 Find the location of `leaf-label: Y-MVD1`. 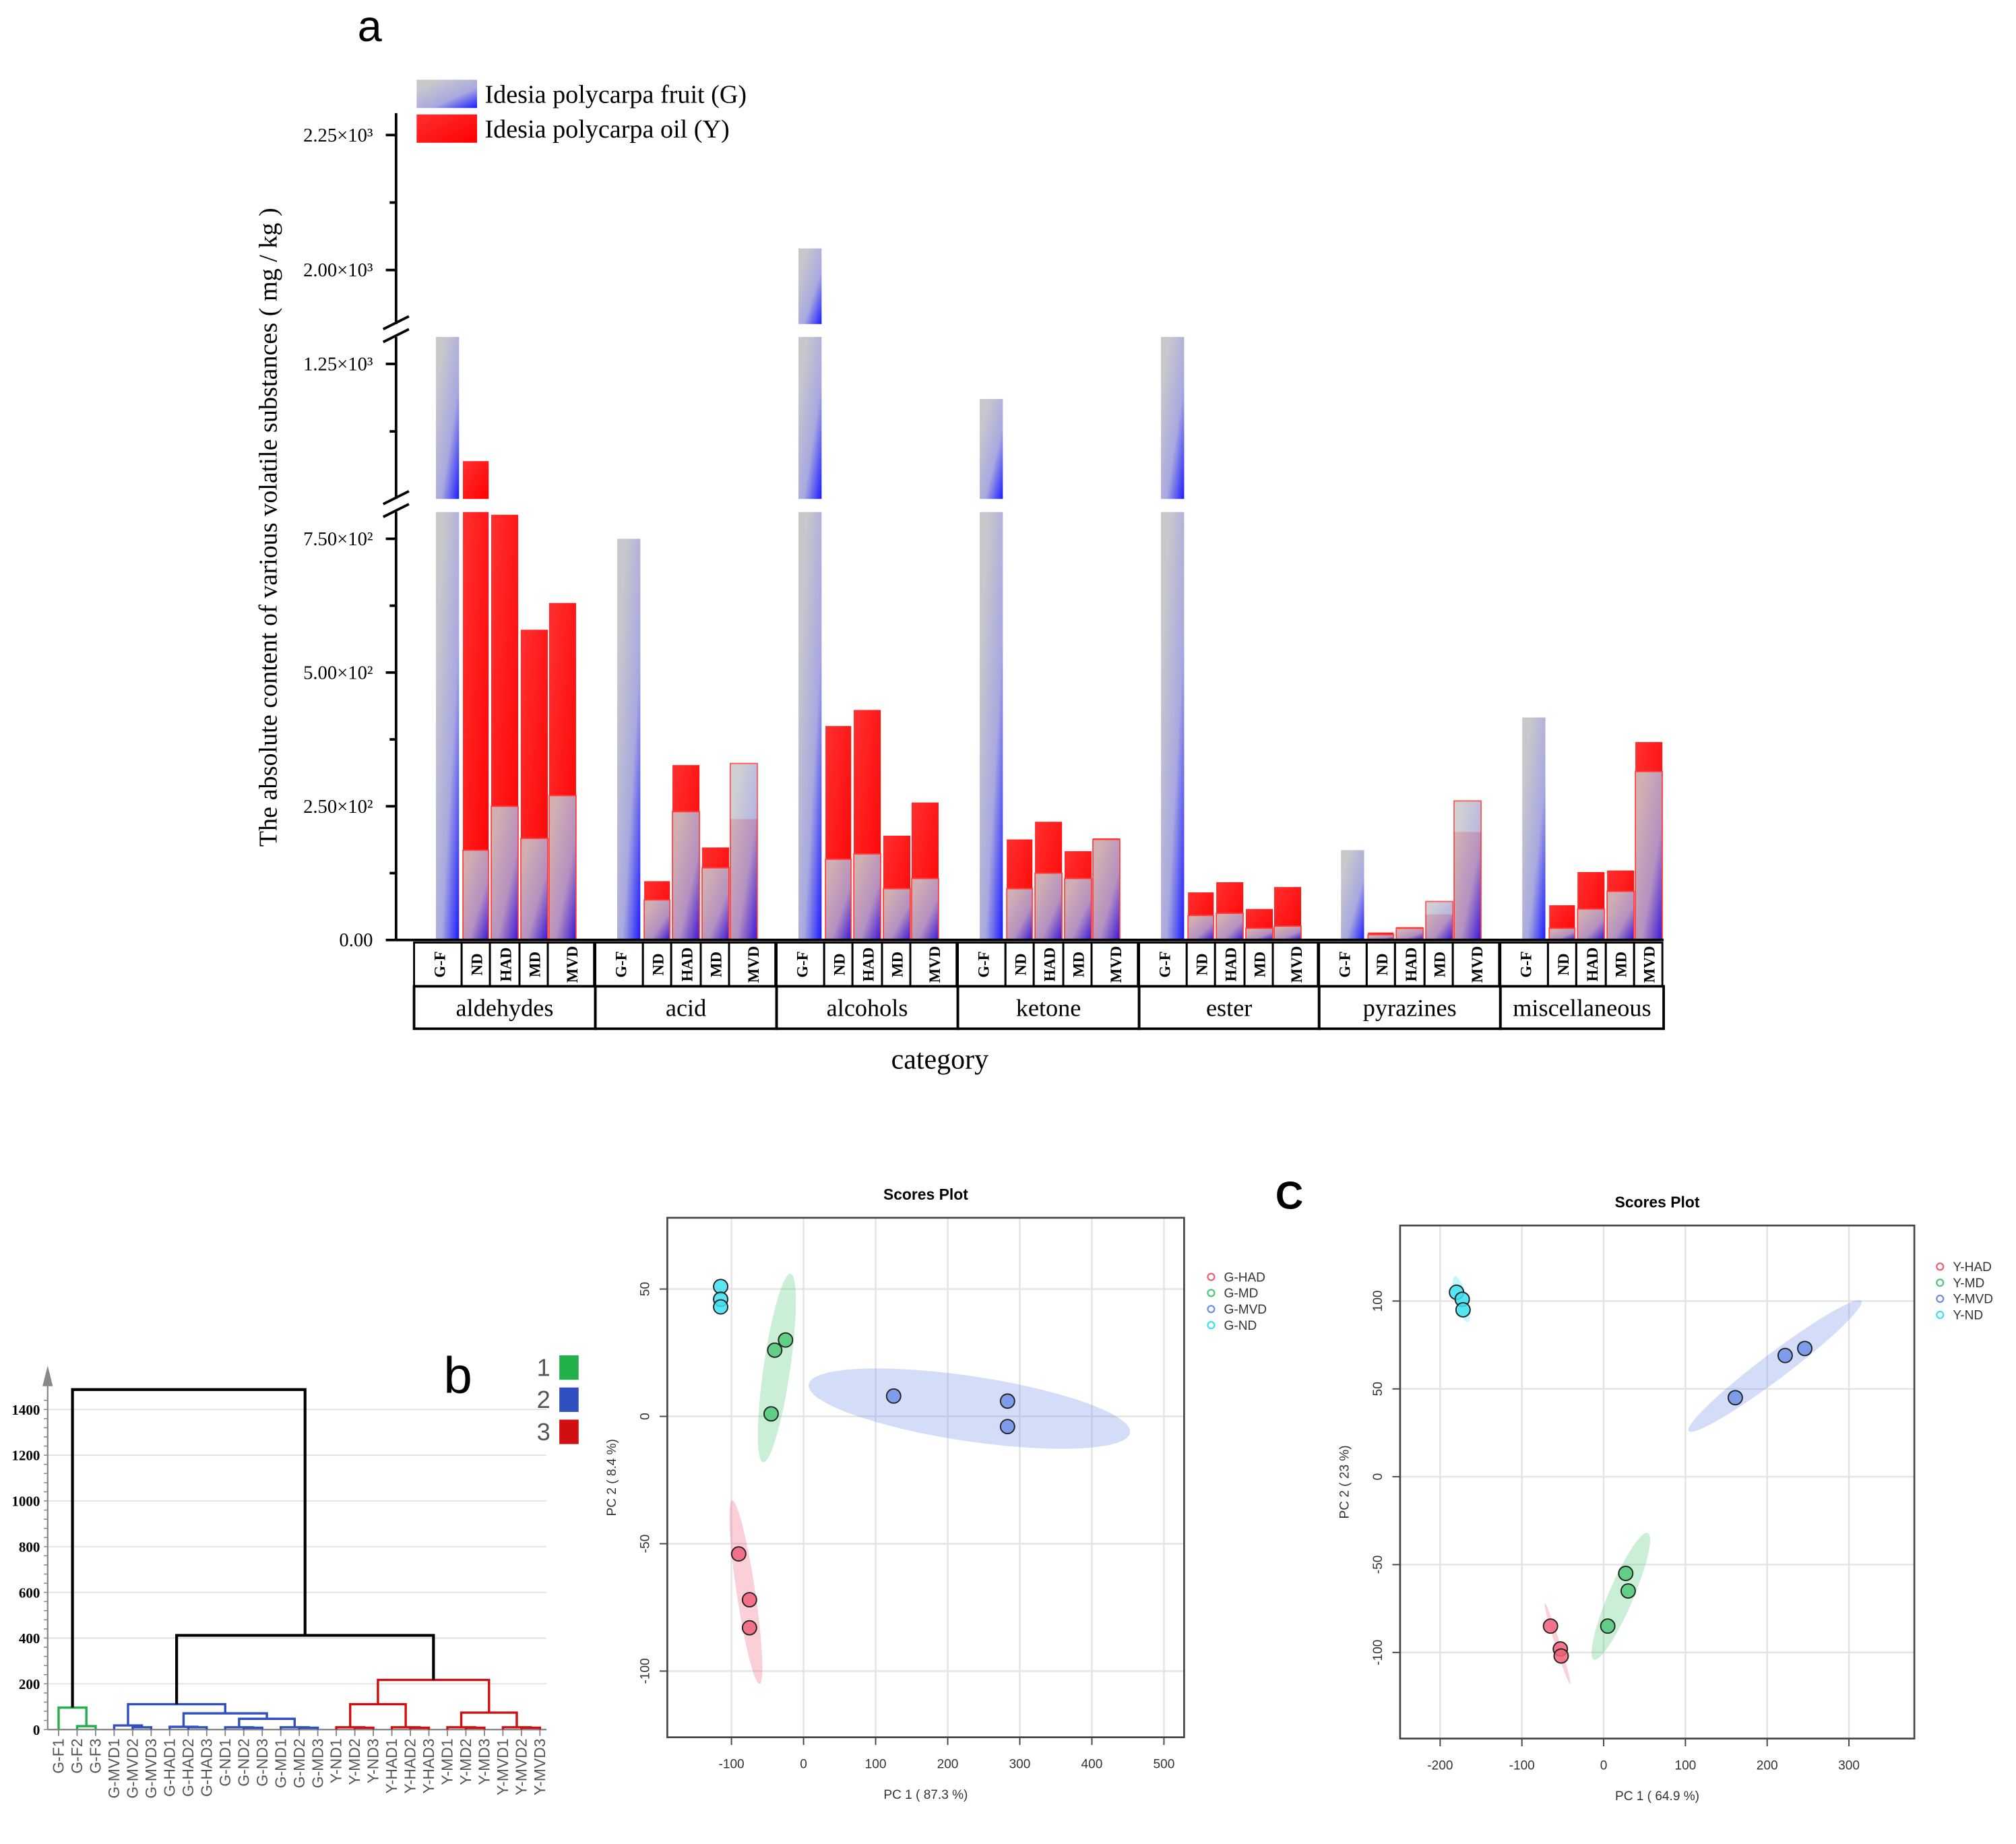

leaf-label: Y-MVD1 is located at coordinates (502, 1767).